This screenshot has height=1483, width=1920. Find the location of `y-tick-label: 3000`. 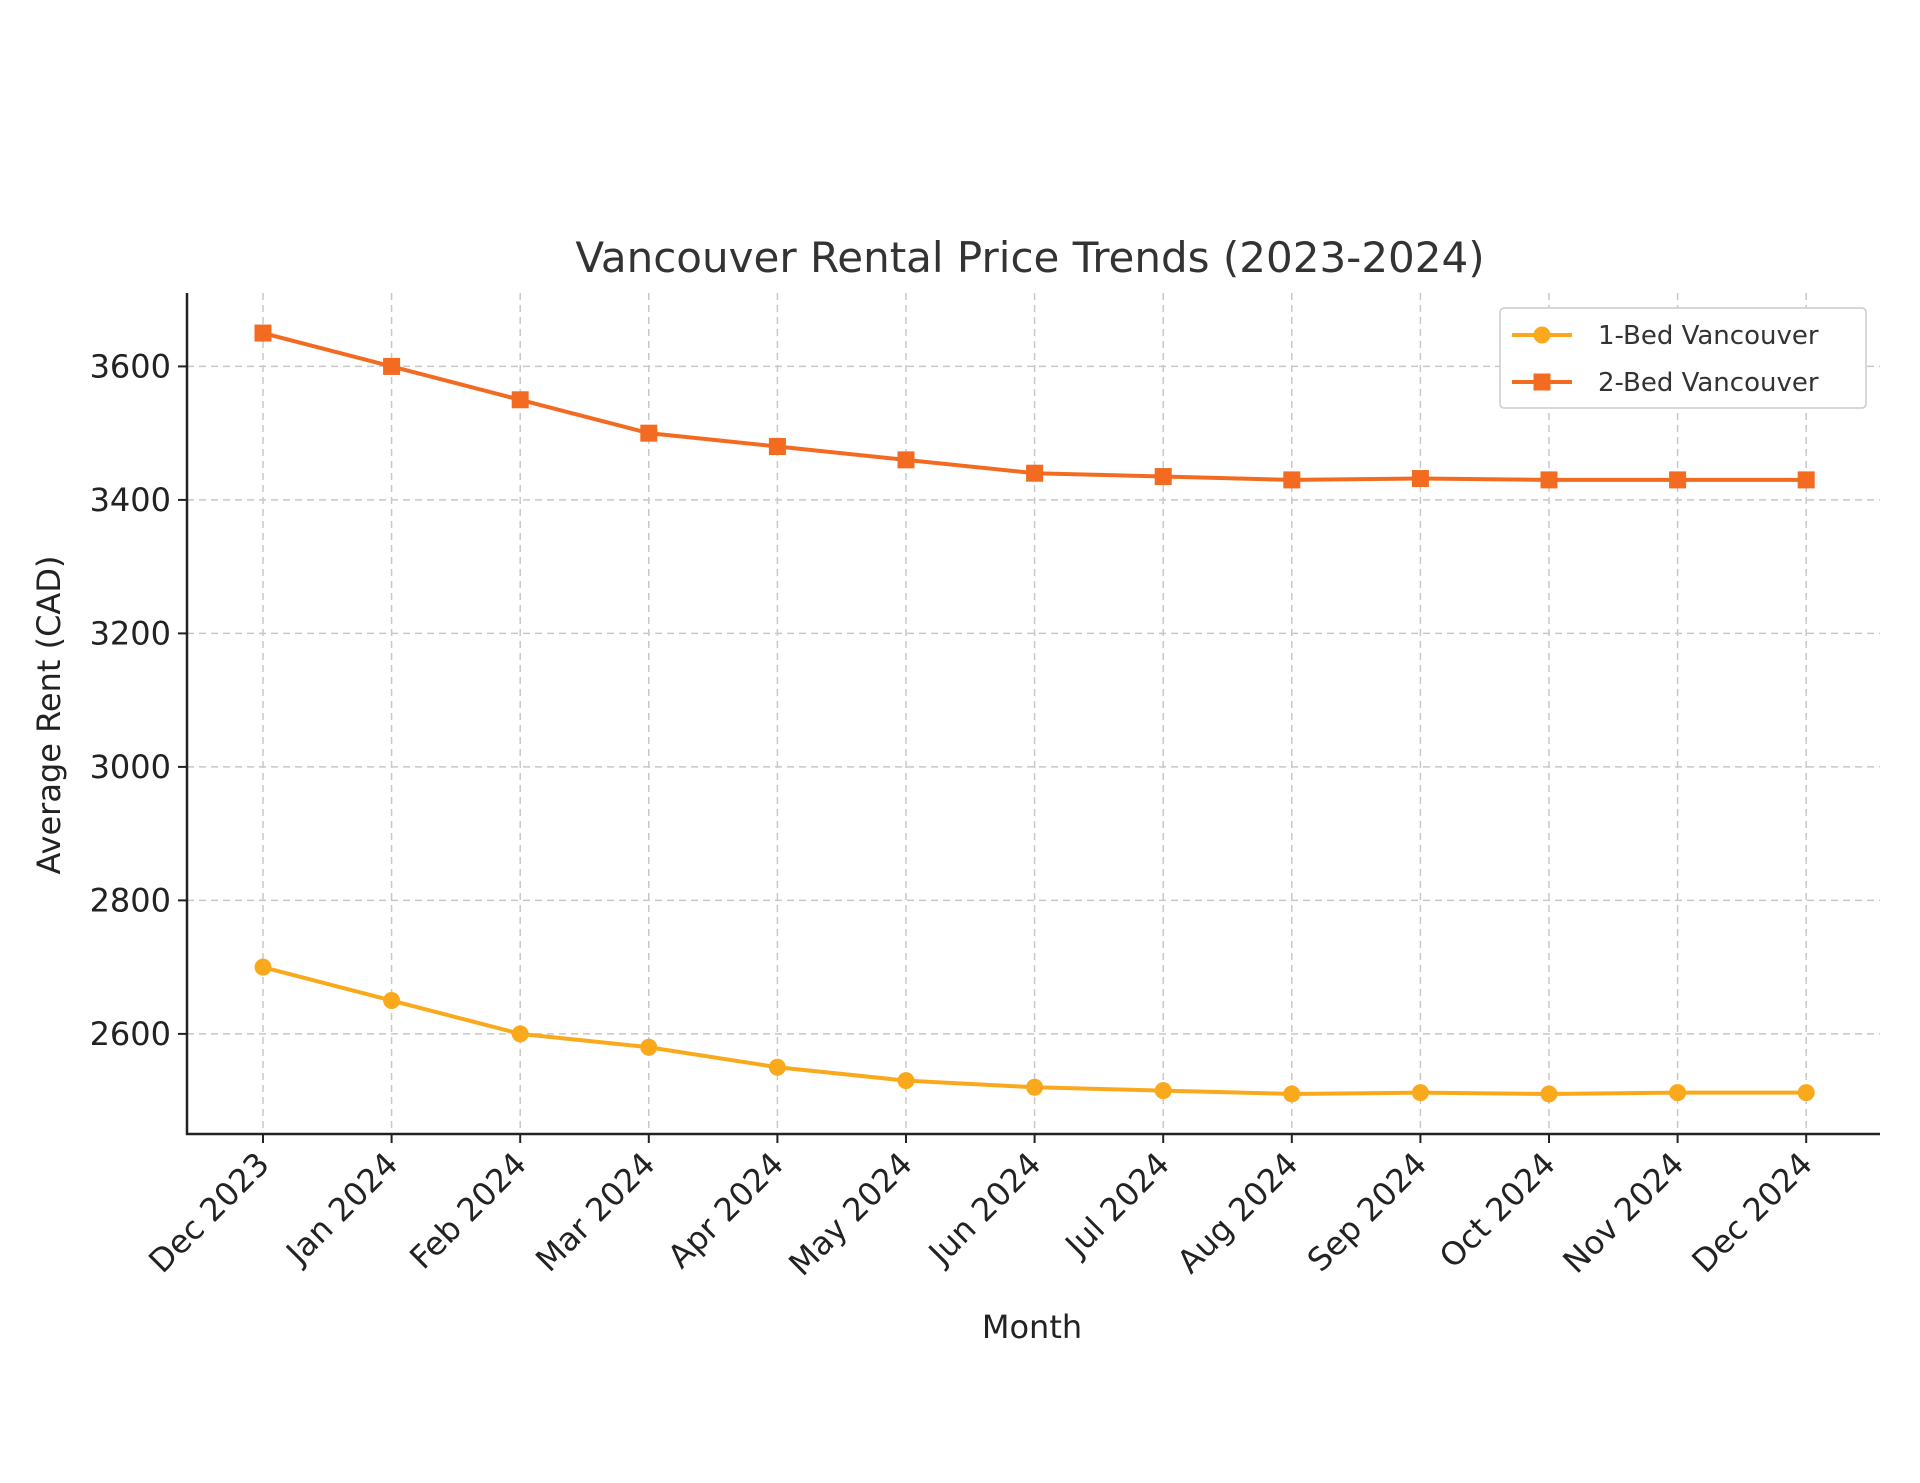

y-tick-label: 3000 is located at coordinates (130, 767).